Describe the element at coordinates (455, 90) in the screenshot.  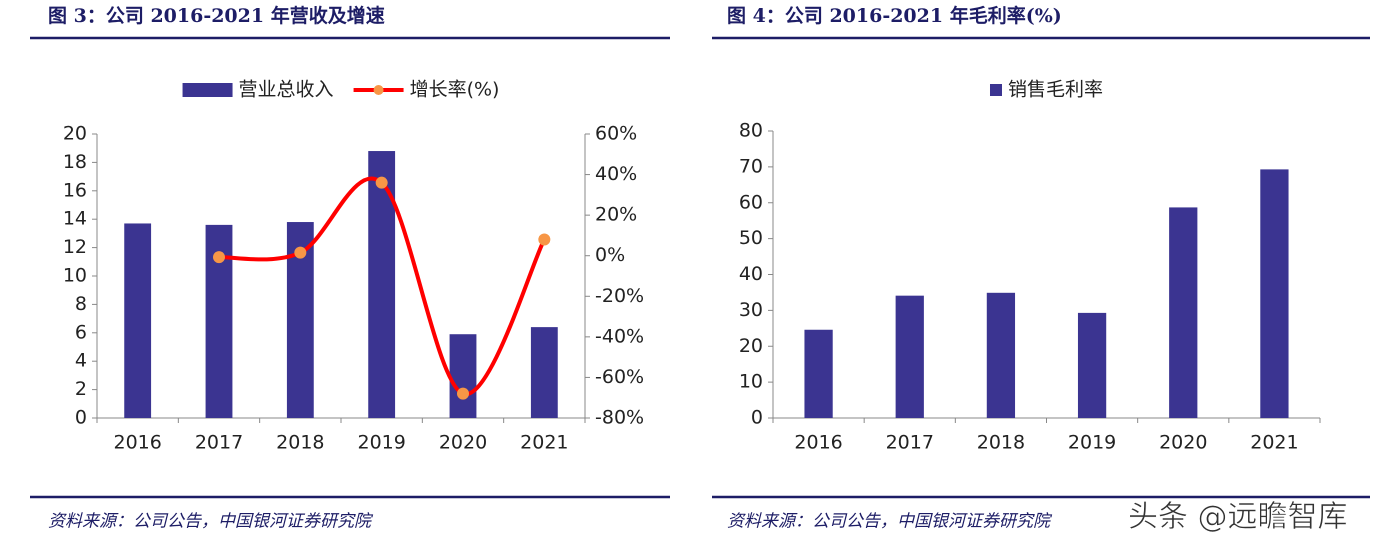
I see `legend-label: 增长率(%)` at that location.